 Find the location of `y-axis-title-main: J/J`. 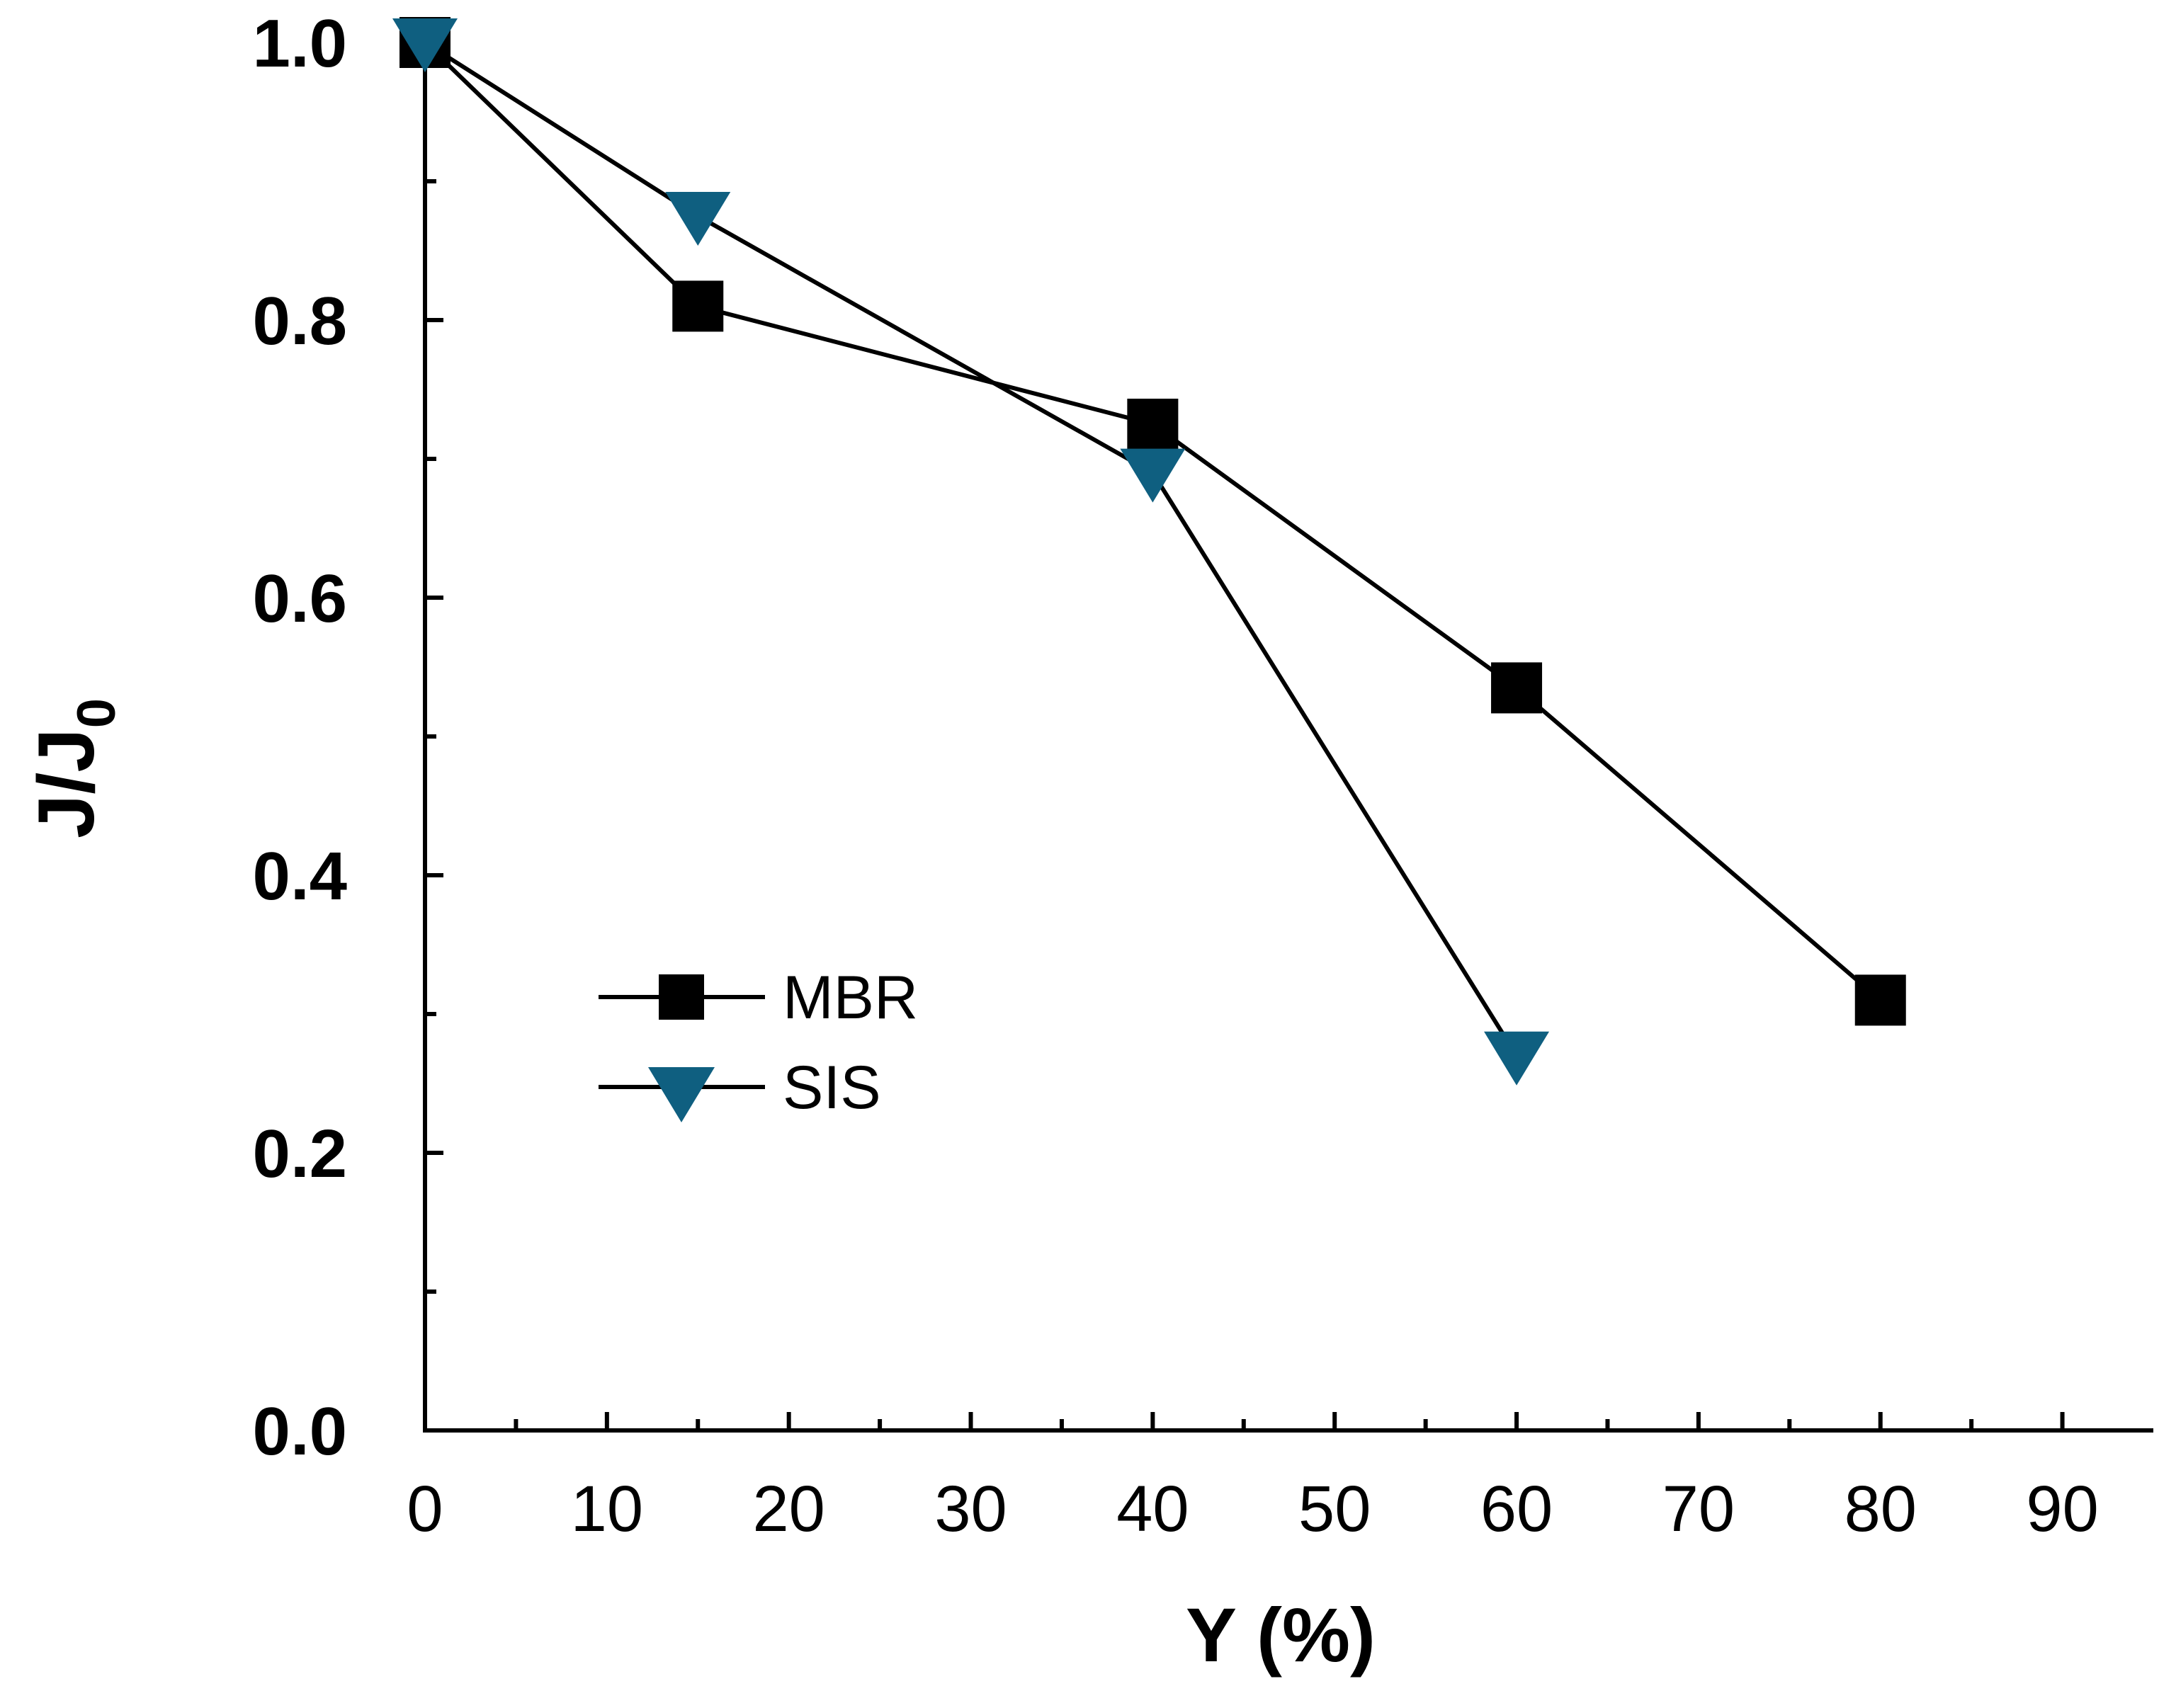

y-axis-title-main: J/J is located at coordinates (66, 783).